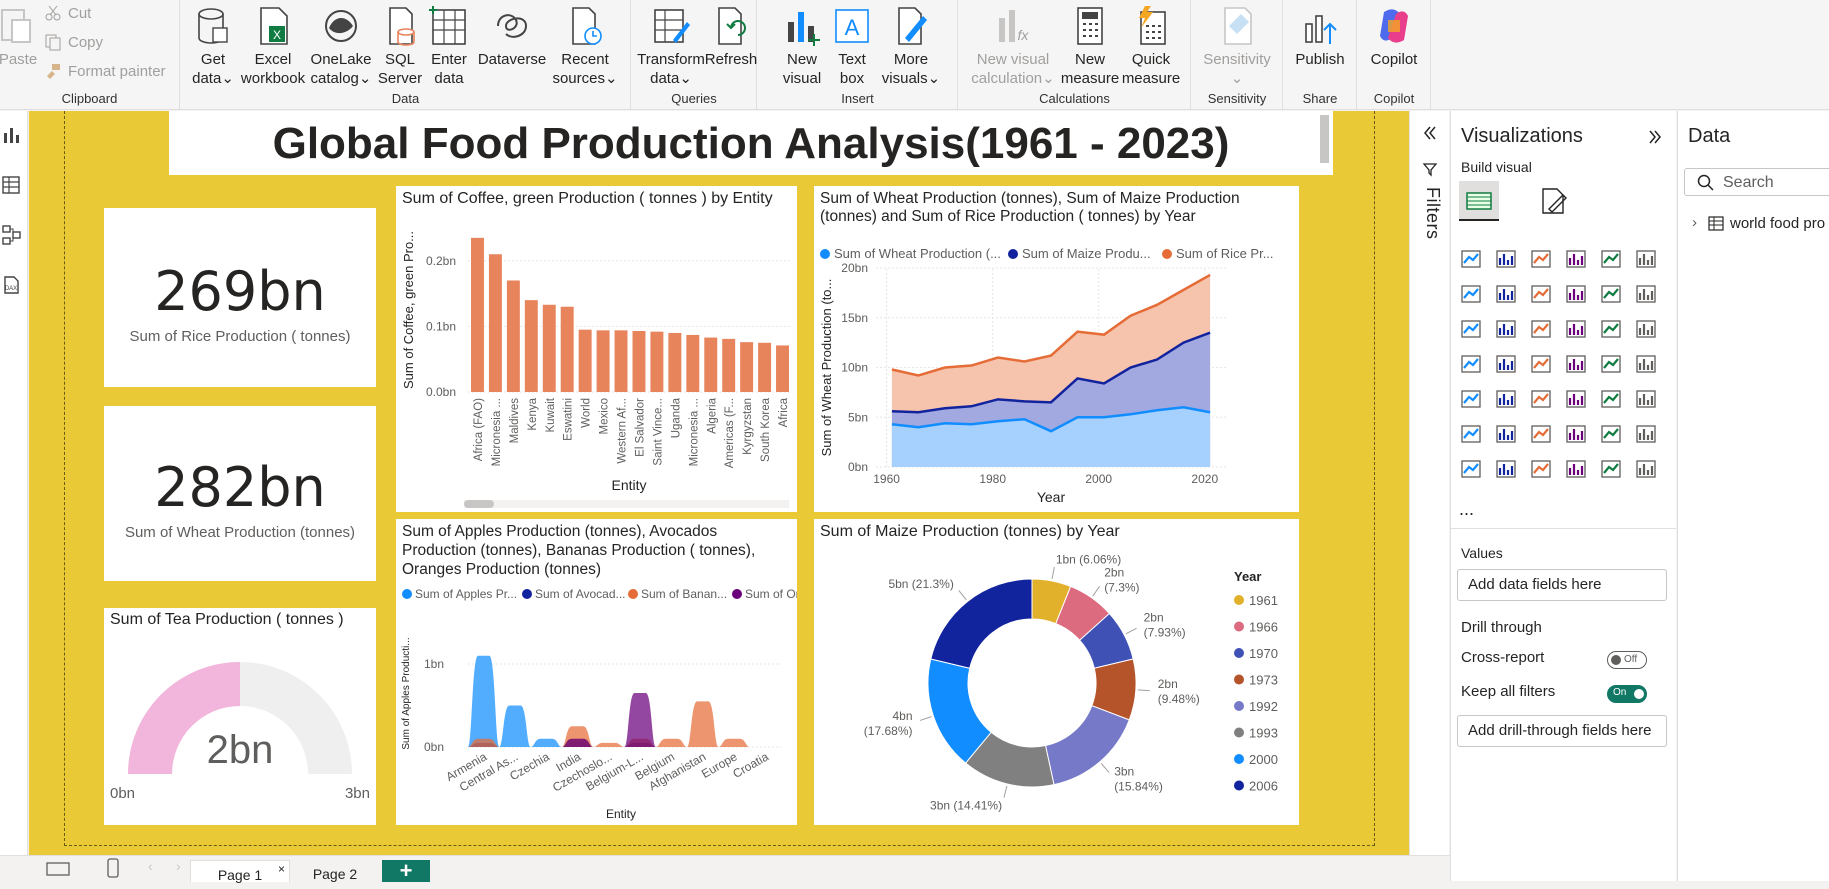 The width and height of the screenshot is (1829, 889). What do you see at coordinates (18, 36) in the screenshot?
I see `paste-button: Paste` at bounding box center [18, 36].